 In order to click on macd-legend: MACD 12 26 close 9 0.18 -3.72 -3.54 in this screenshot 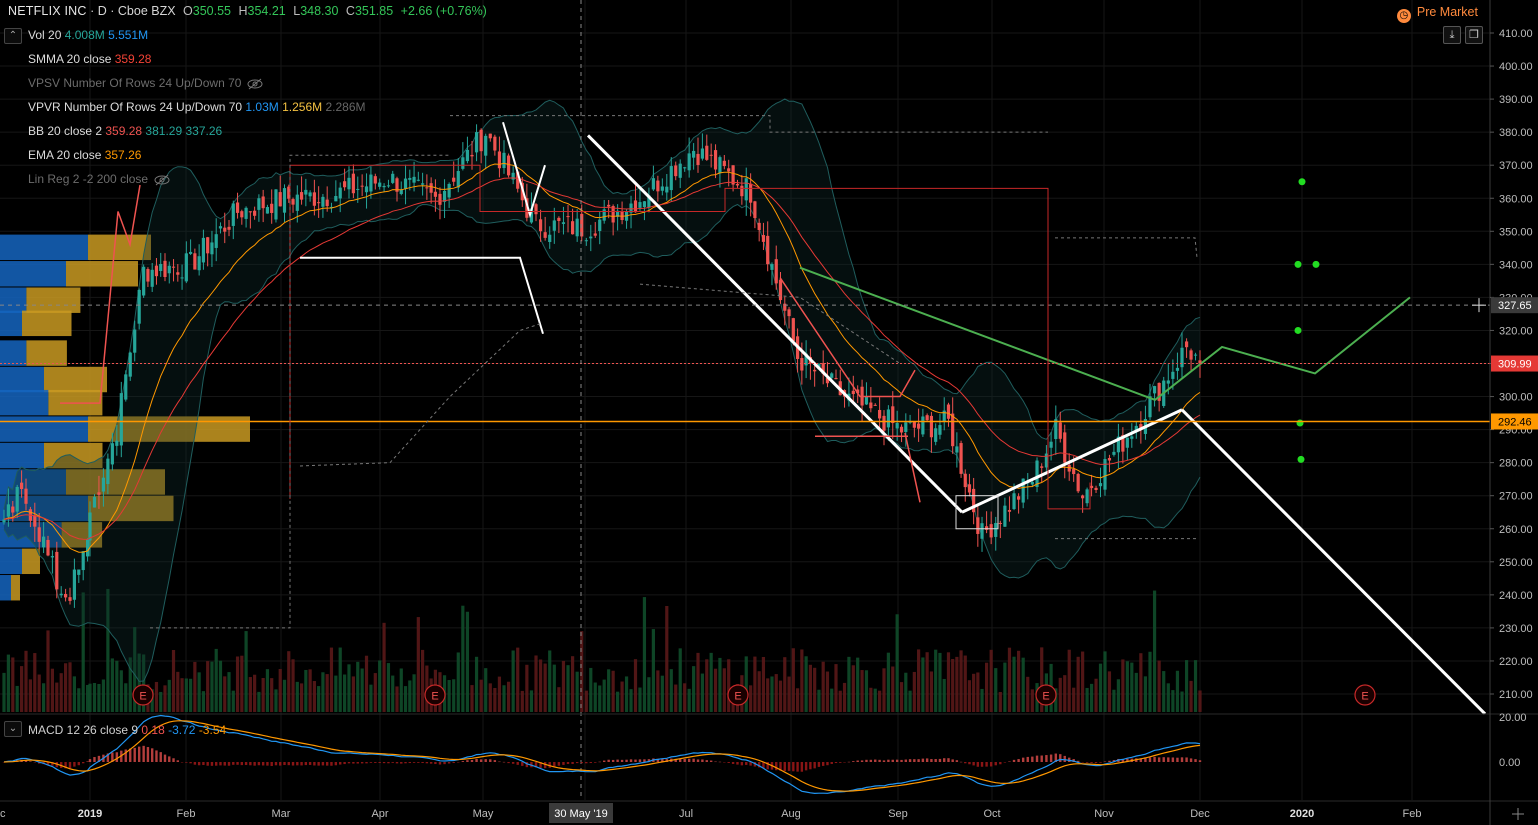, I will do `click(127, 730)`.